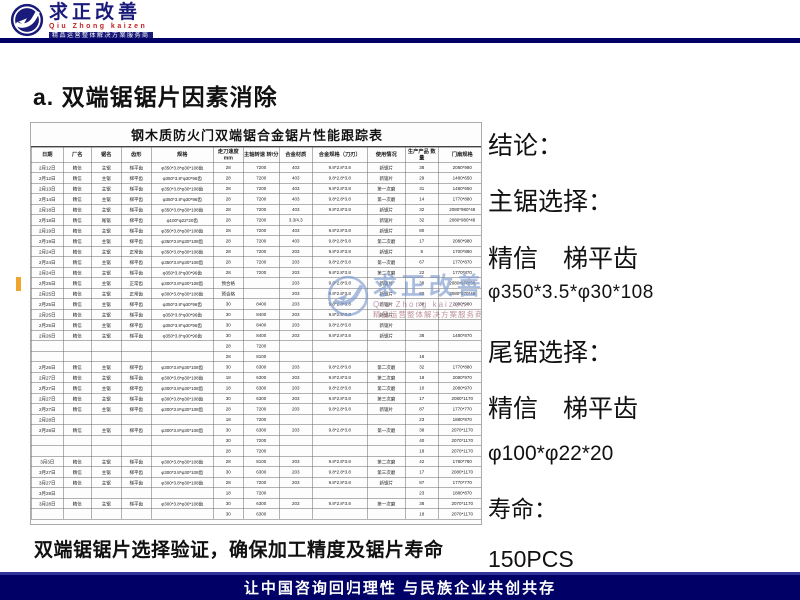  I want to click on table-cell: 2080*980*48, so click(459, 220).